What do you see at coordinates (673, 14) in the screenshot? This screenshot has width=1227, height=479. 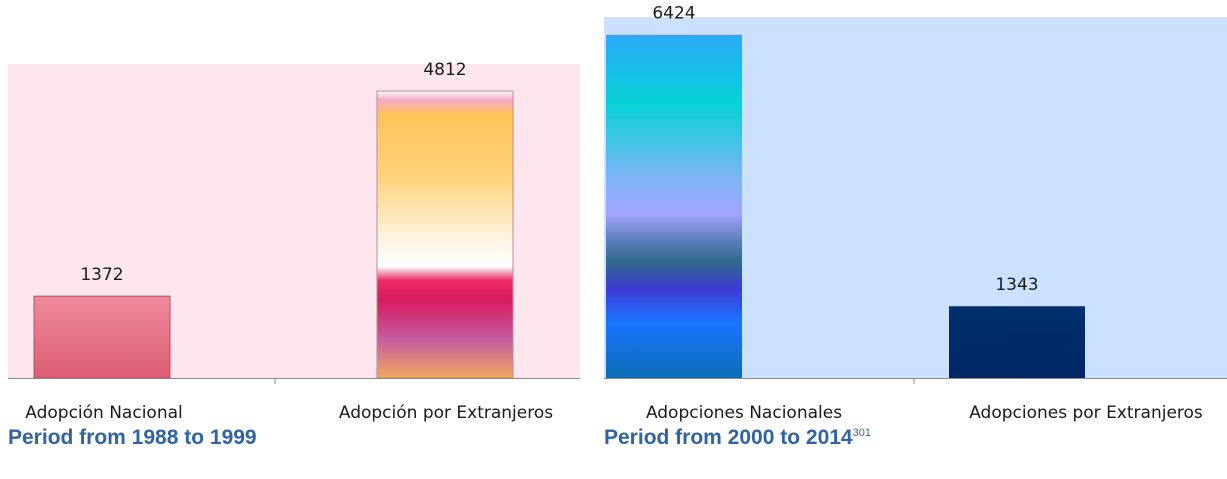 I see `data-label: 6424` at bounding box center [673, 14].